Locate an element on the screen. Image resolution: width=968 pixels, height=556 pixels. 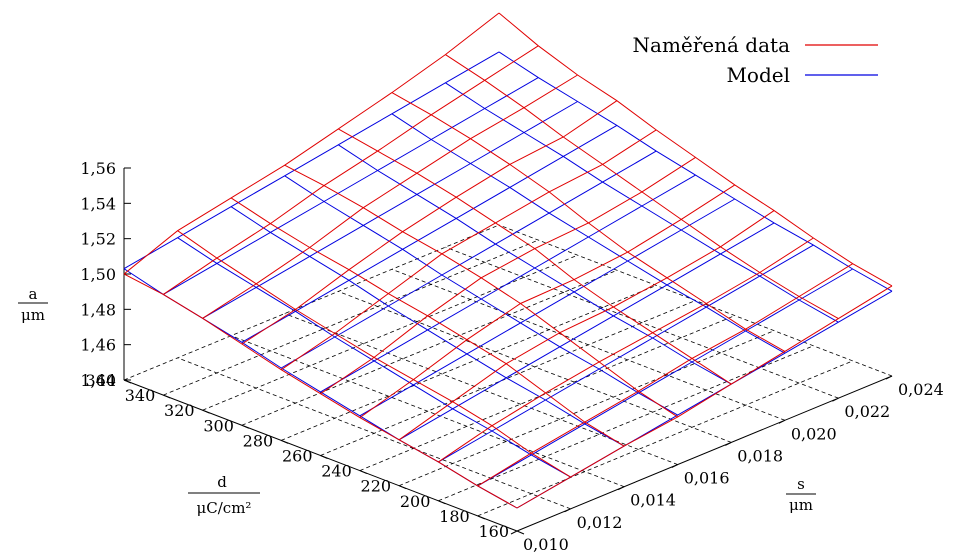
d-tick-label: 220 is located at coordinates (376, 486).